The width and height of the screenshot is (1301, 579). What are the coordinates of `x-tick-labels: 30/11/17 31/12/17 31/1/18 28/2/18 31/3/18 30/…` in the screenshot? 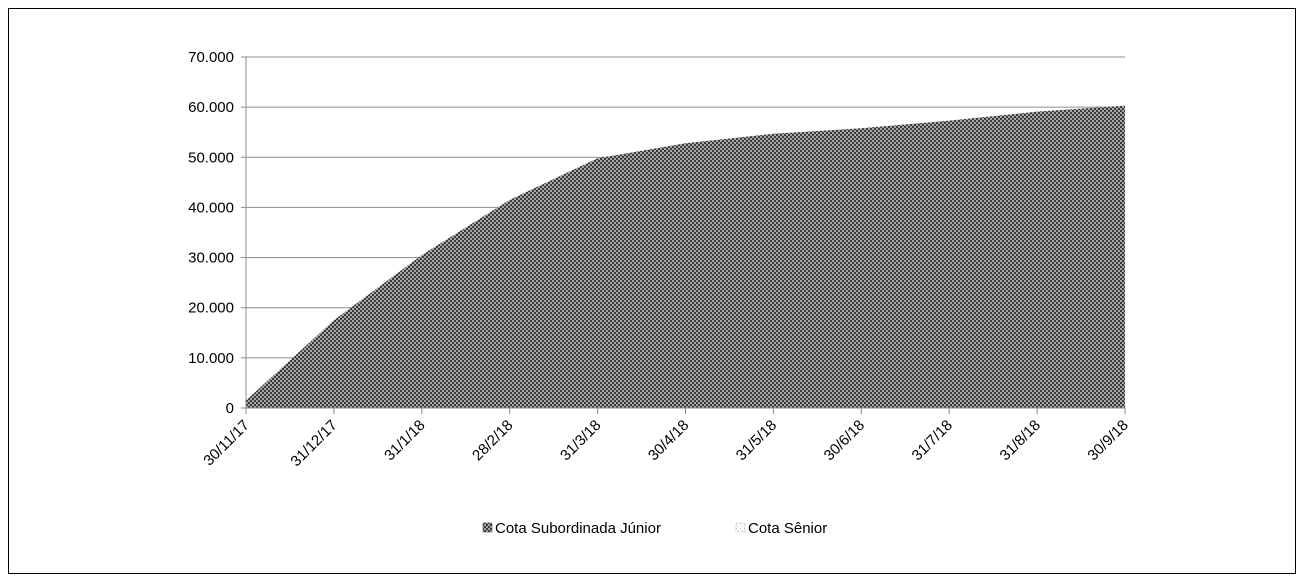 It's located at (666, 443).